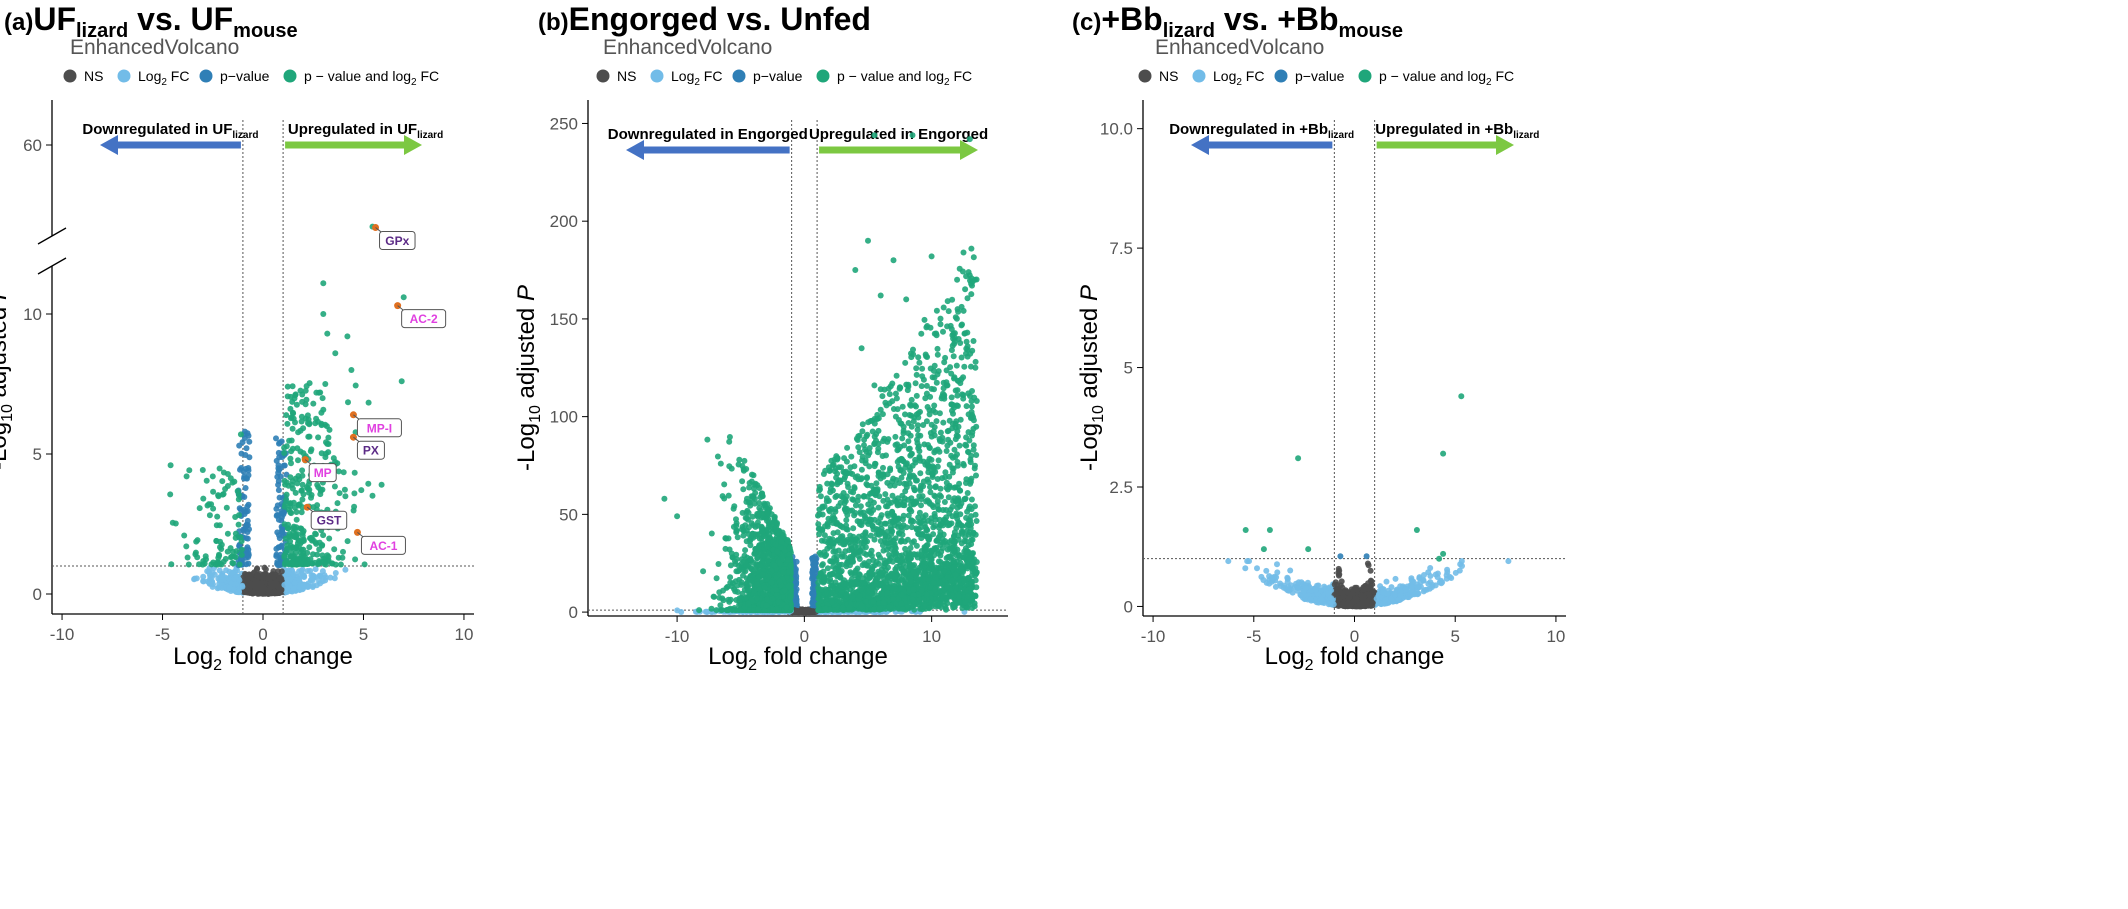  Describe the element at coordinates (371, 451) in the screenshot. I see `annotation-label: PX` at that location.